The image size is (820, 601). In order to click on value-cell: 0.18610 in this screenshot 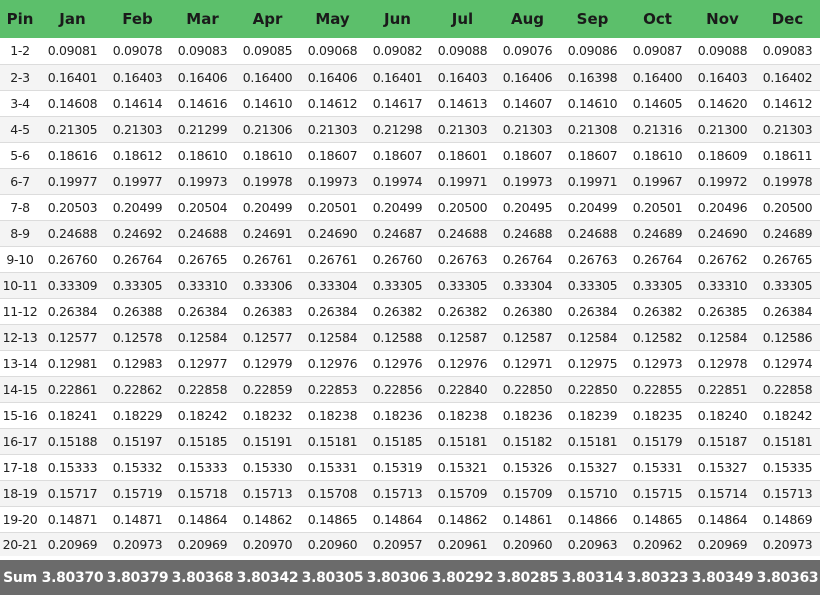, I will do `click(657, 155)`.